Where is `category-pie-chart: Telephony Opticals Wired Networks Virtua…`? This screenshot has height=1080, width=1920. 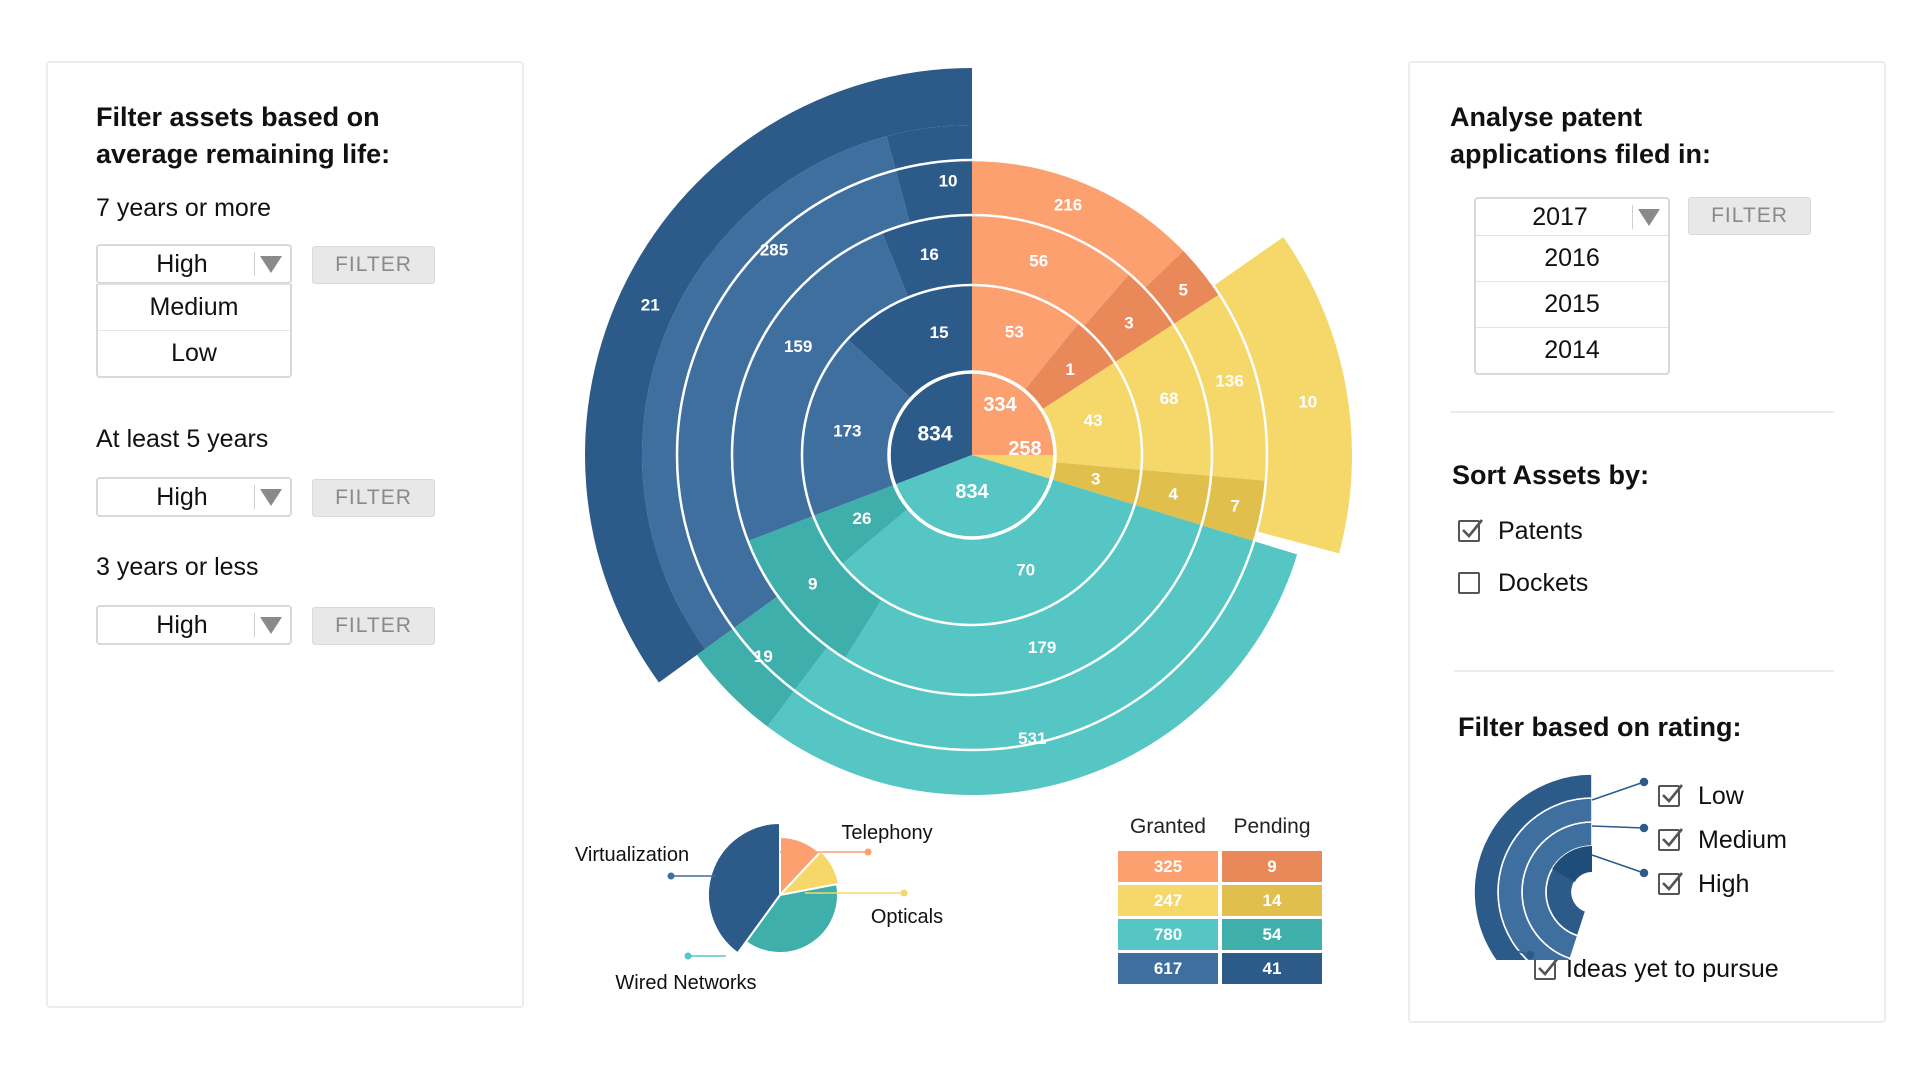
category-pie-chart: Telephony Opticals Wired Networks Virtua… is located at coordinates (759, 907).